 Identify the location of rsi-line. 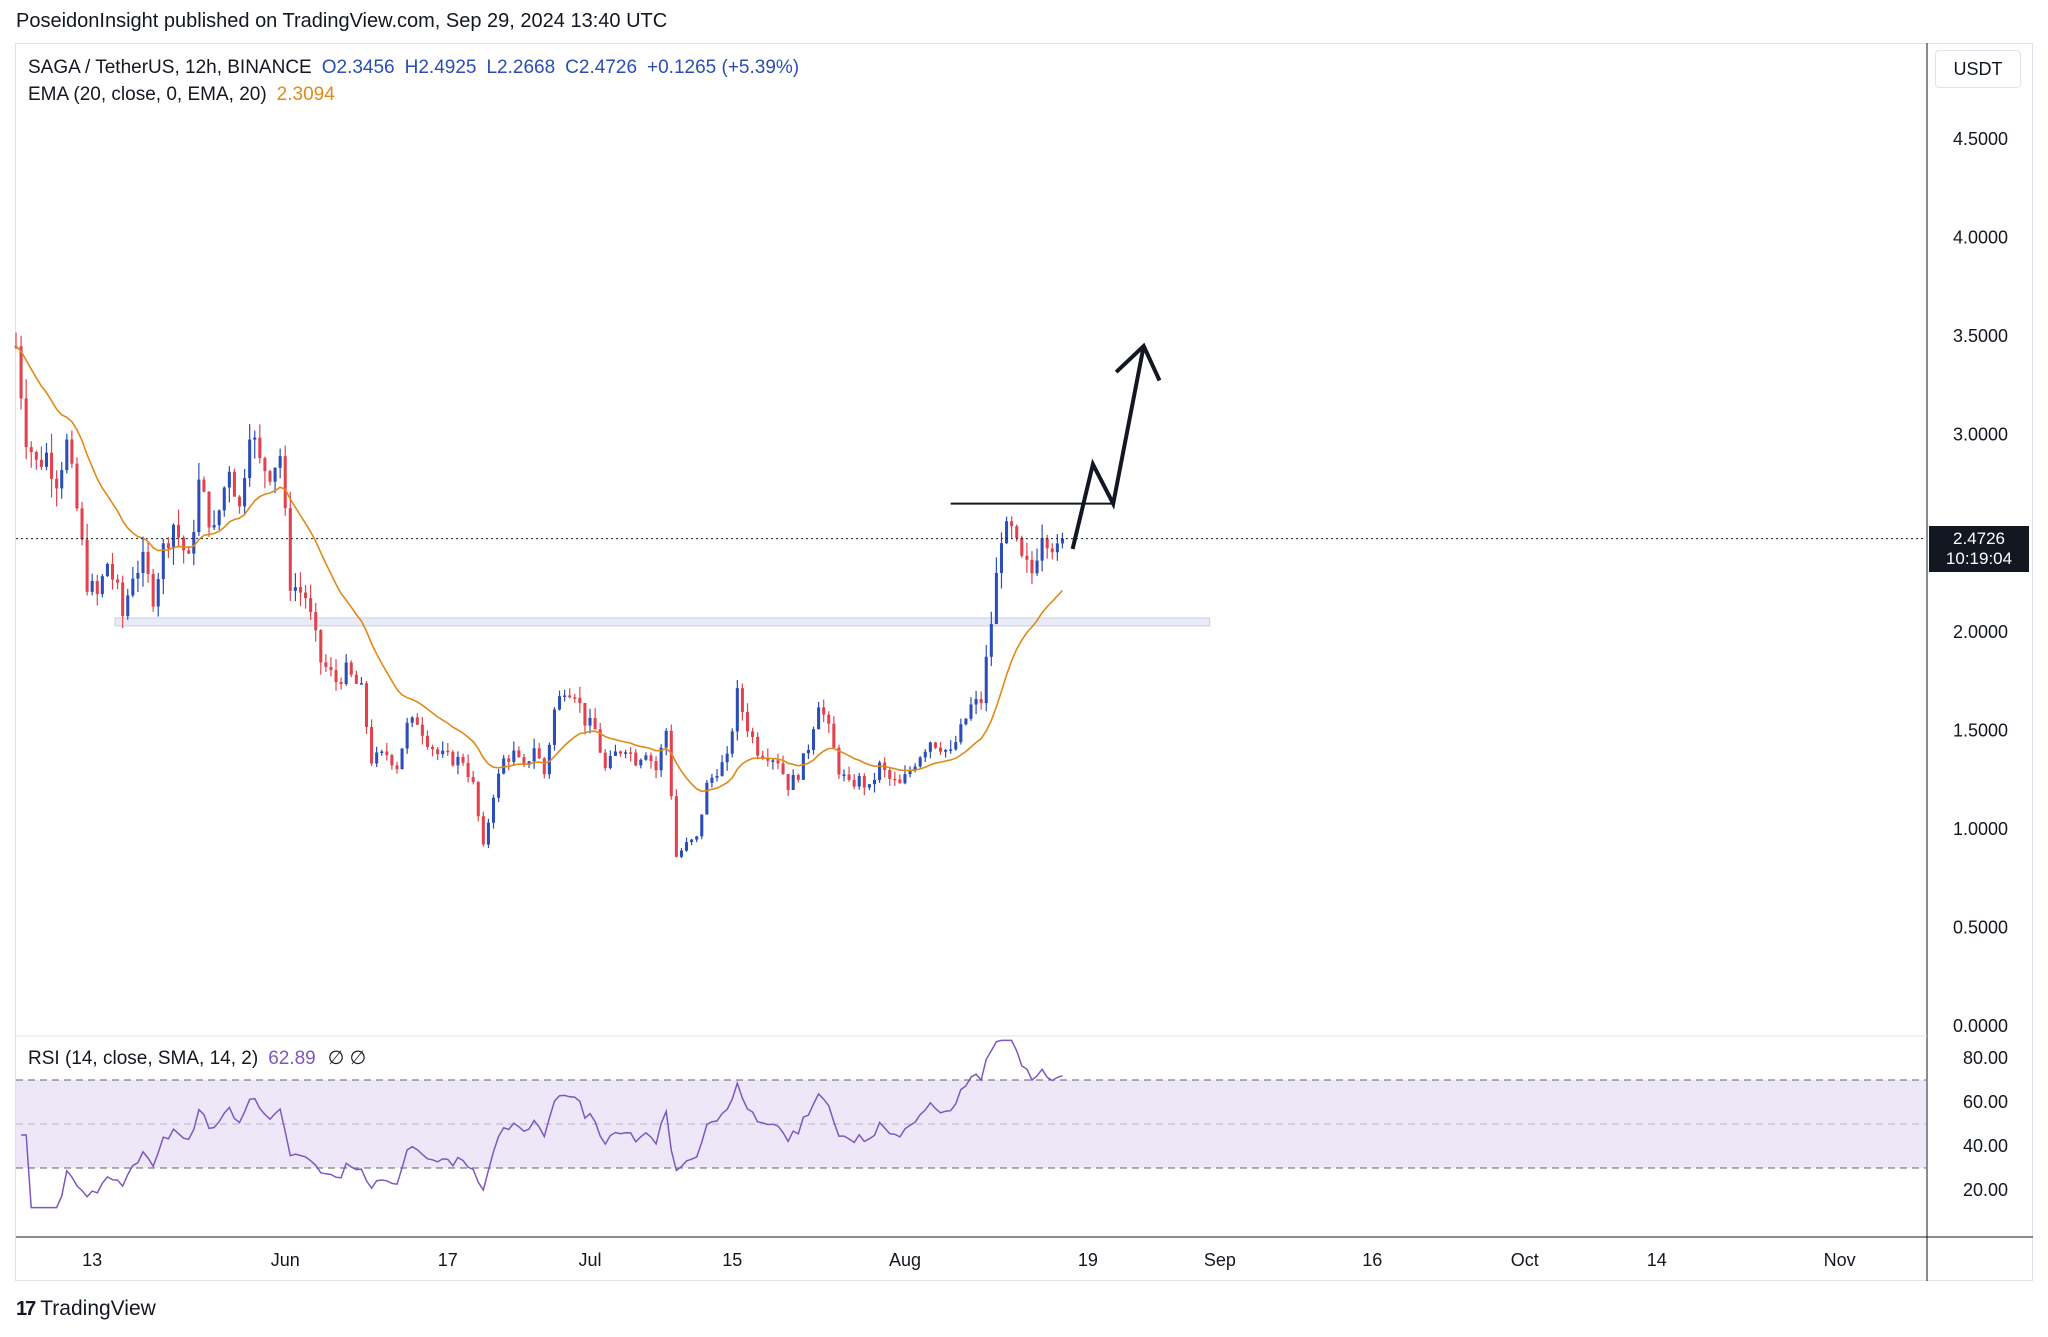
(542, 1124).